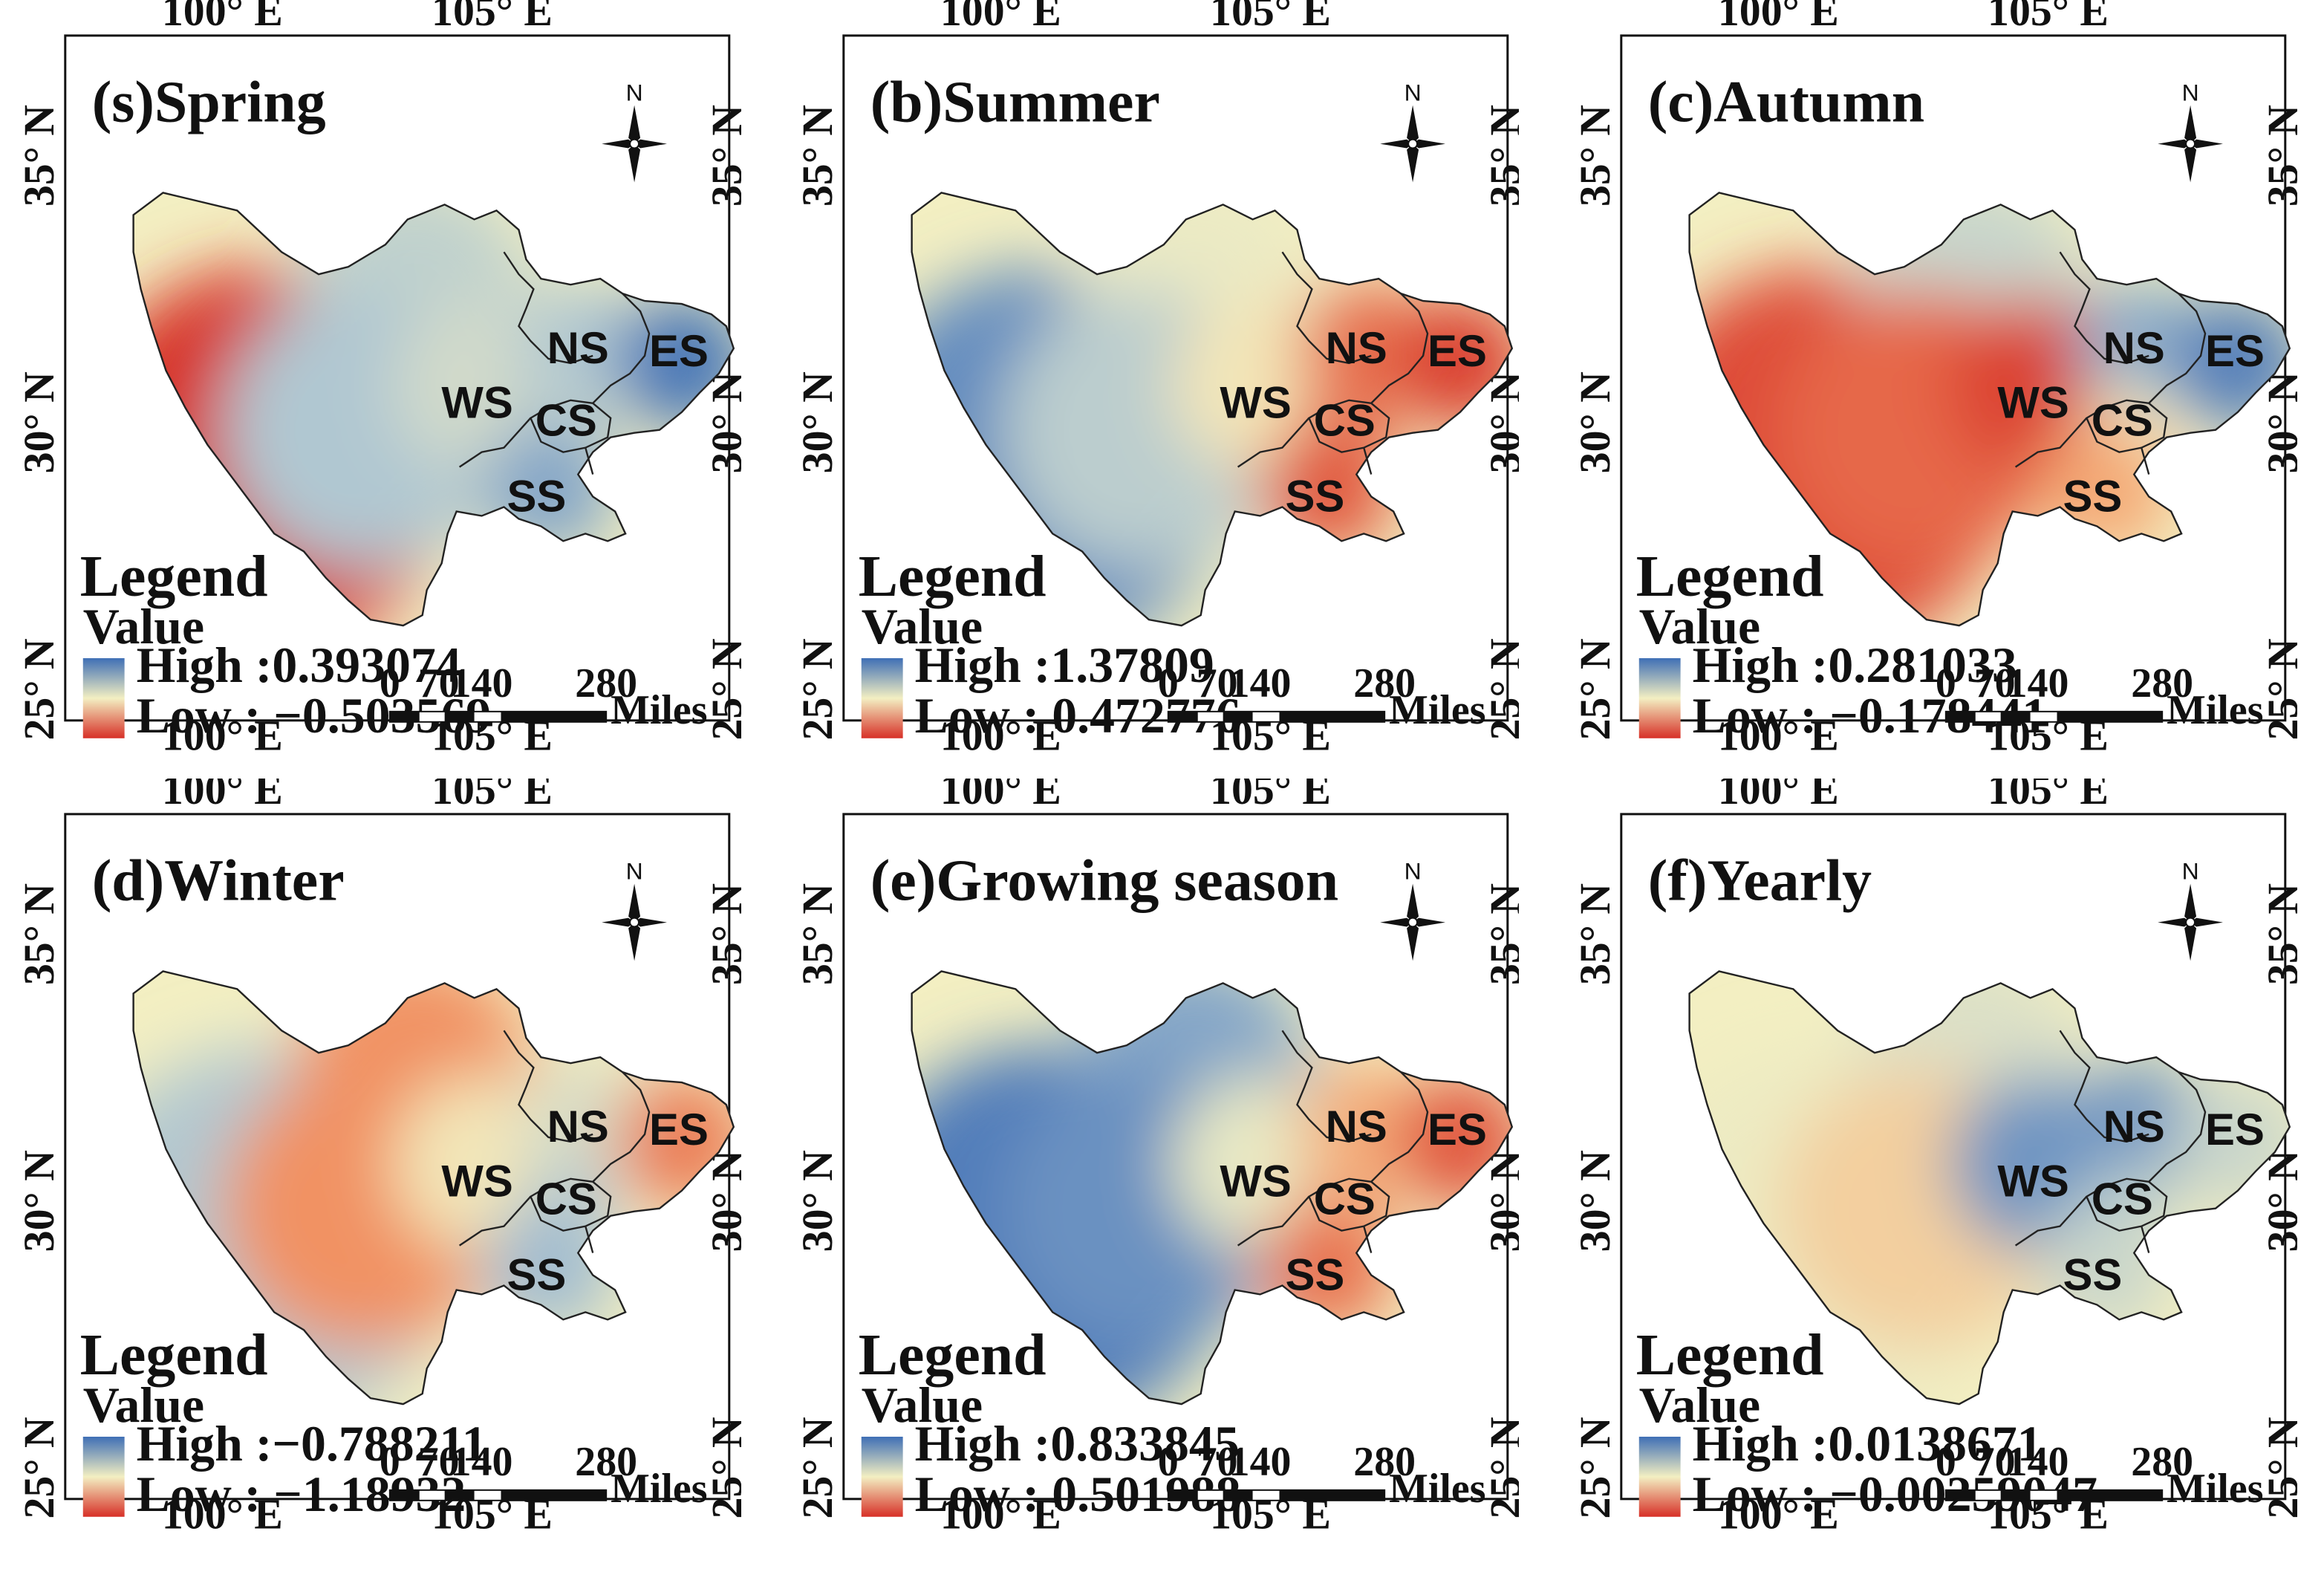 The image size is (2324, 1589). I want to click on legend-high: High :0.0138671, so click(1868, 1444).